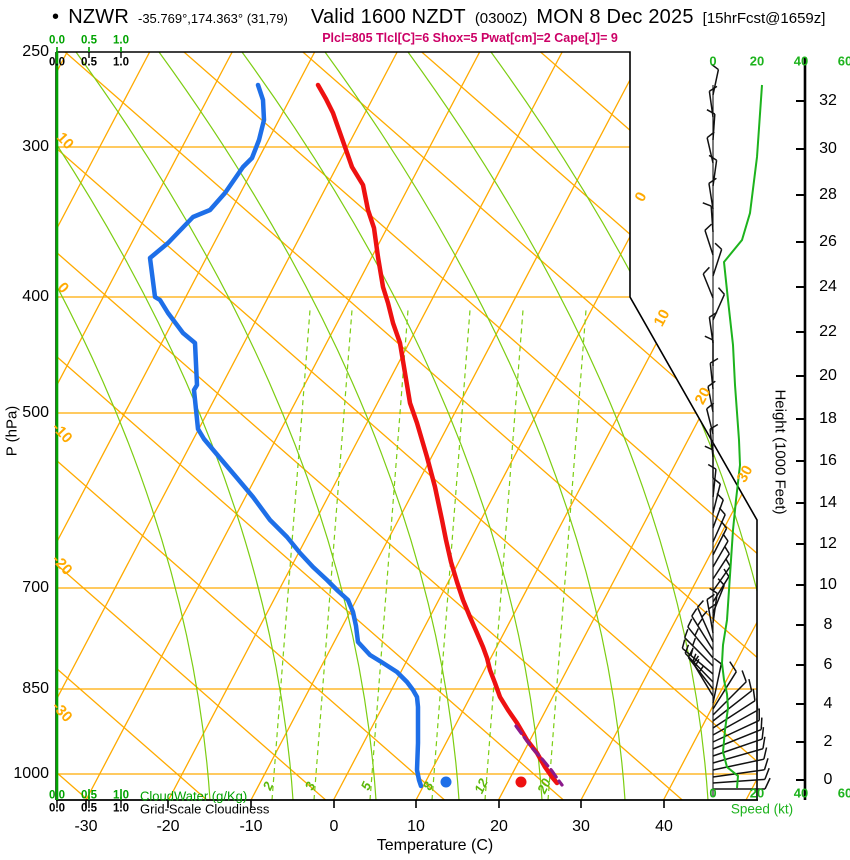  Describe the element at coordinates (35, 296) in the screenshot. I see `pressure-tick-label: 400` at that location.